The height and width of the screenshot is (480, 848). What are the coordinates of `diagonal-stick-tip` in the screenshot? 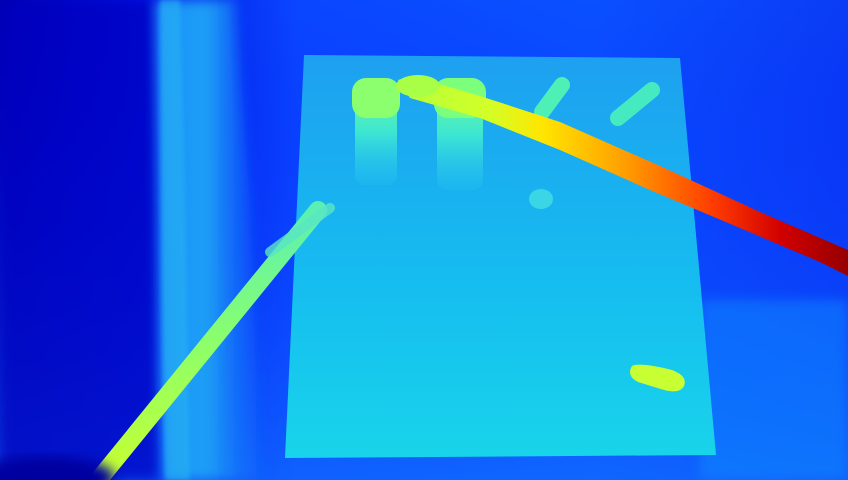 It's located at (300, 230).